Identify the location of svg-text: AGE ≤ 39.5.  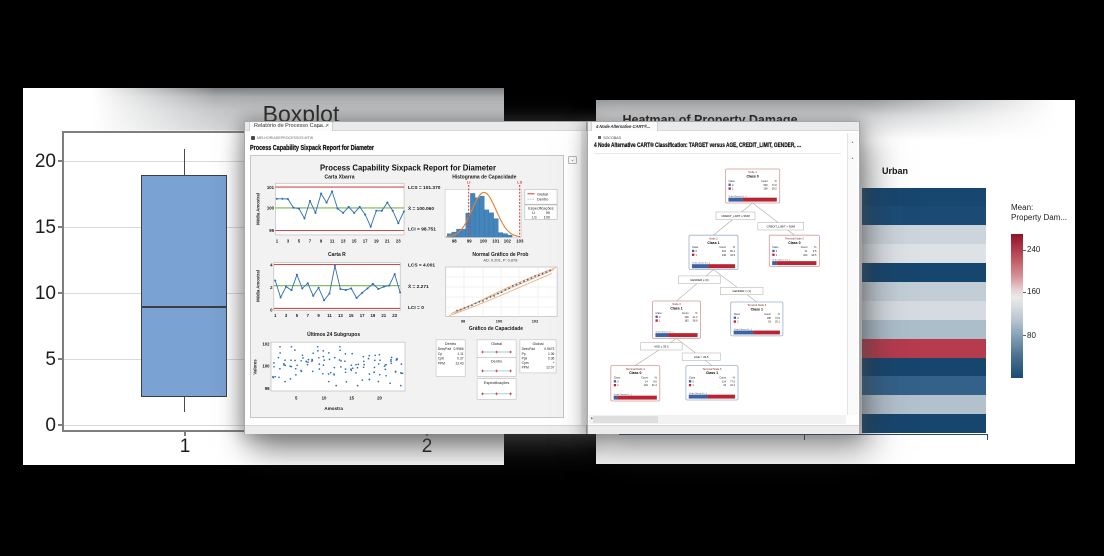
(661, 346).